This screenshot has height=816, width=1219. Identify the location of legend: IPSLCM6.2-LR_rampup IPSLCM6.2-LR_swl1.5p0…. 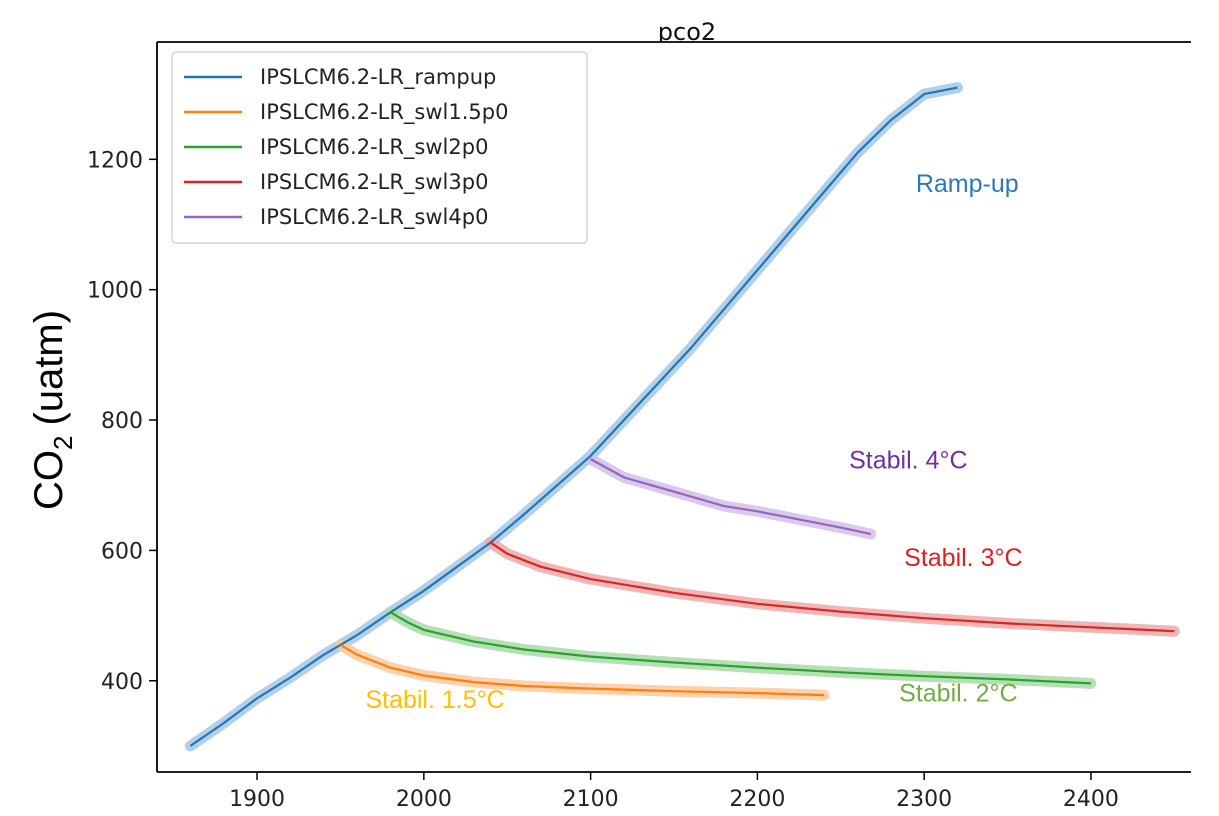
(379, 147).